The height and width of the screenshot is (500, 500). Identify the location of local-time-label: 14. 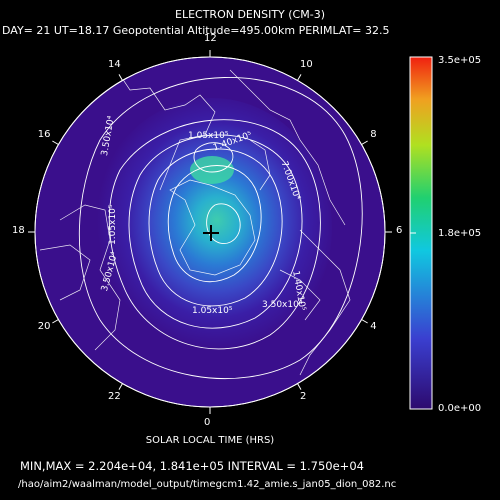
(114, 64).